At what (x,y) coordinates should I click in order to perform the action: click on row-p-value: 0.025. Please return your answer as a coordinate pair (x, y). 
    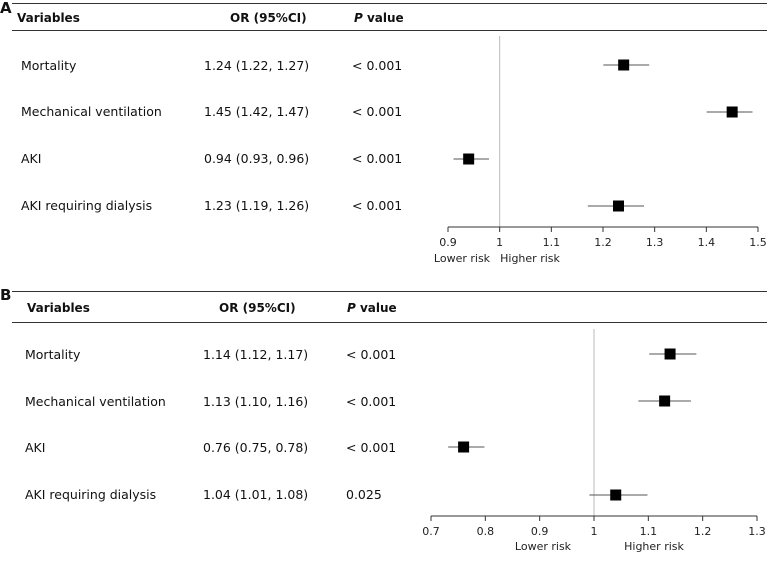
    Looking at the image, I should click on (364, 494).